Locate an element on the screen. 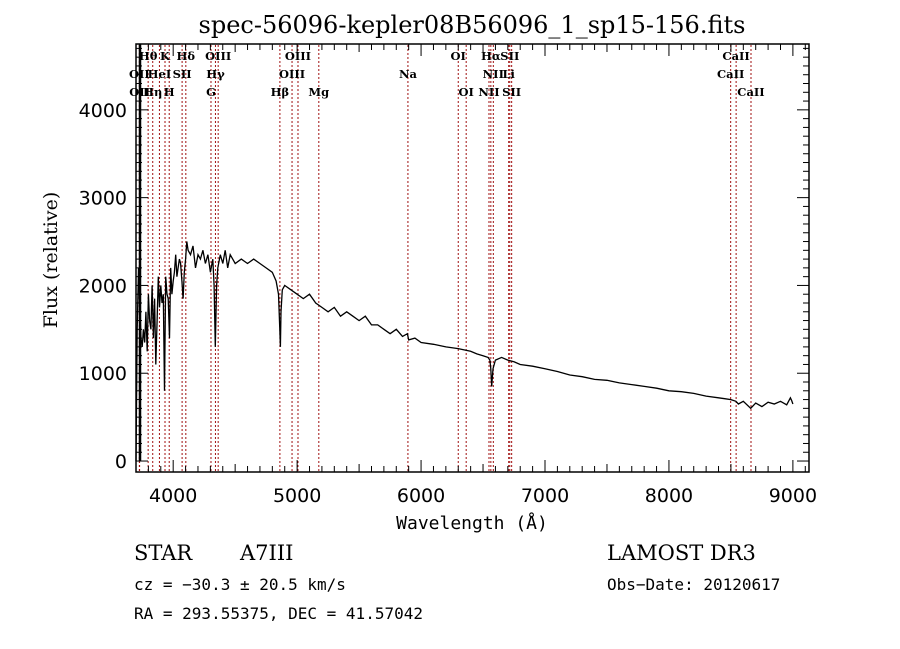 The width and height of the screenshot is (900, 649). y-tick-label: 0 is located at coordinates (121, 462).